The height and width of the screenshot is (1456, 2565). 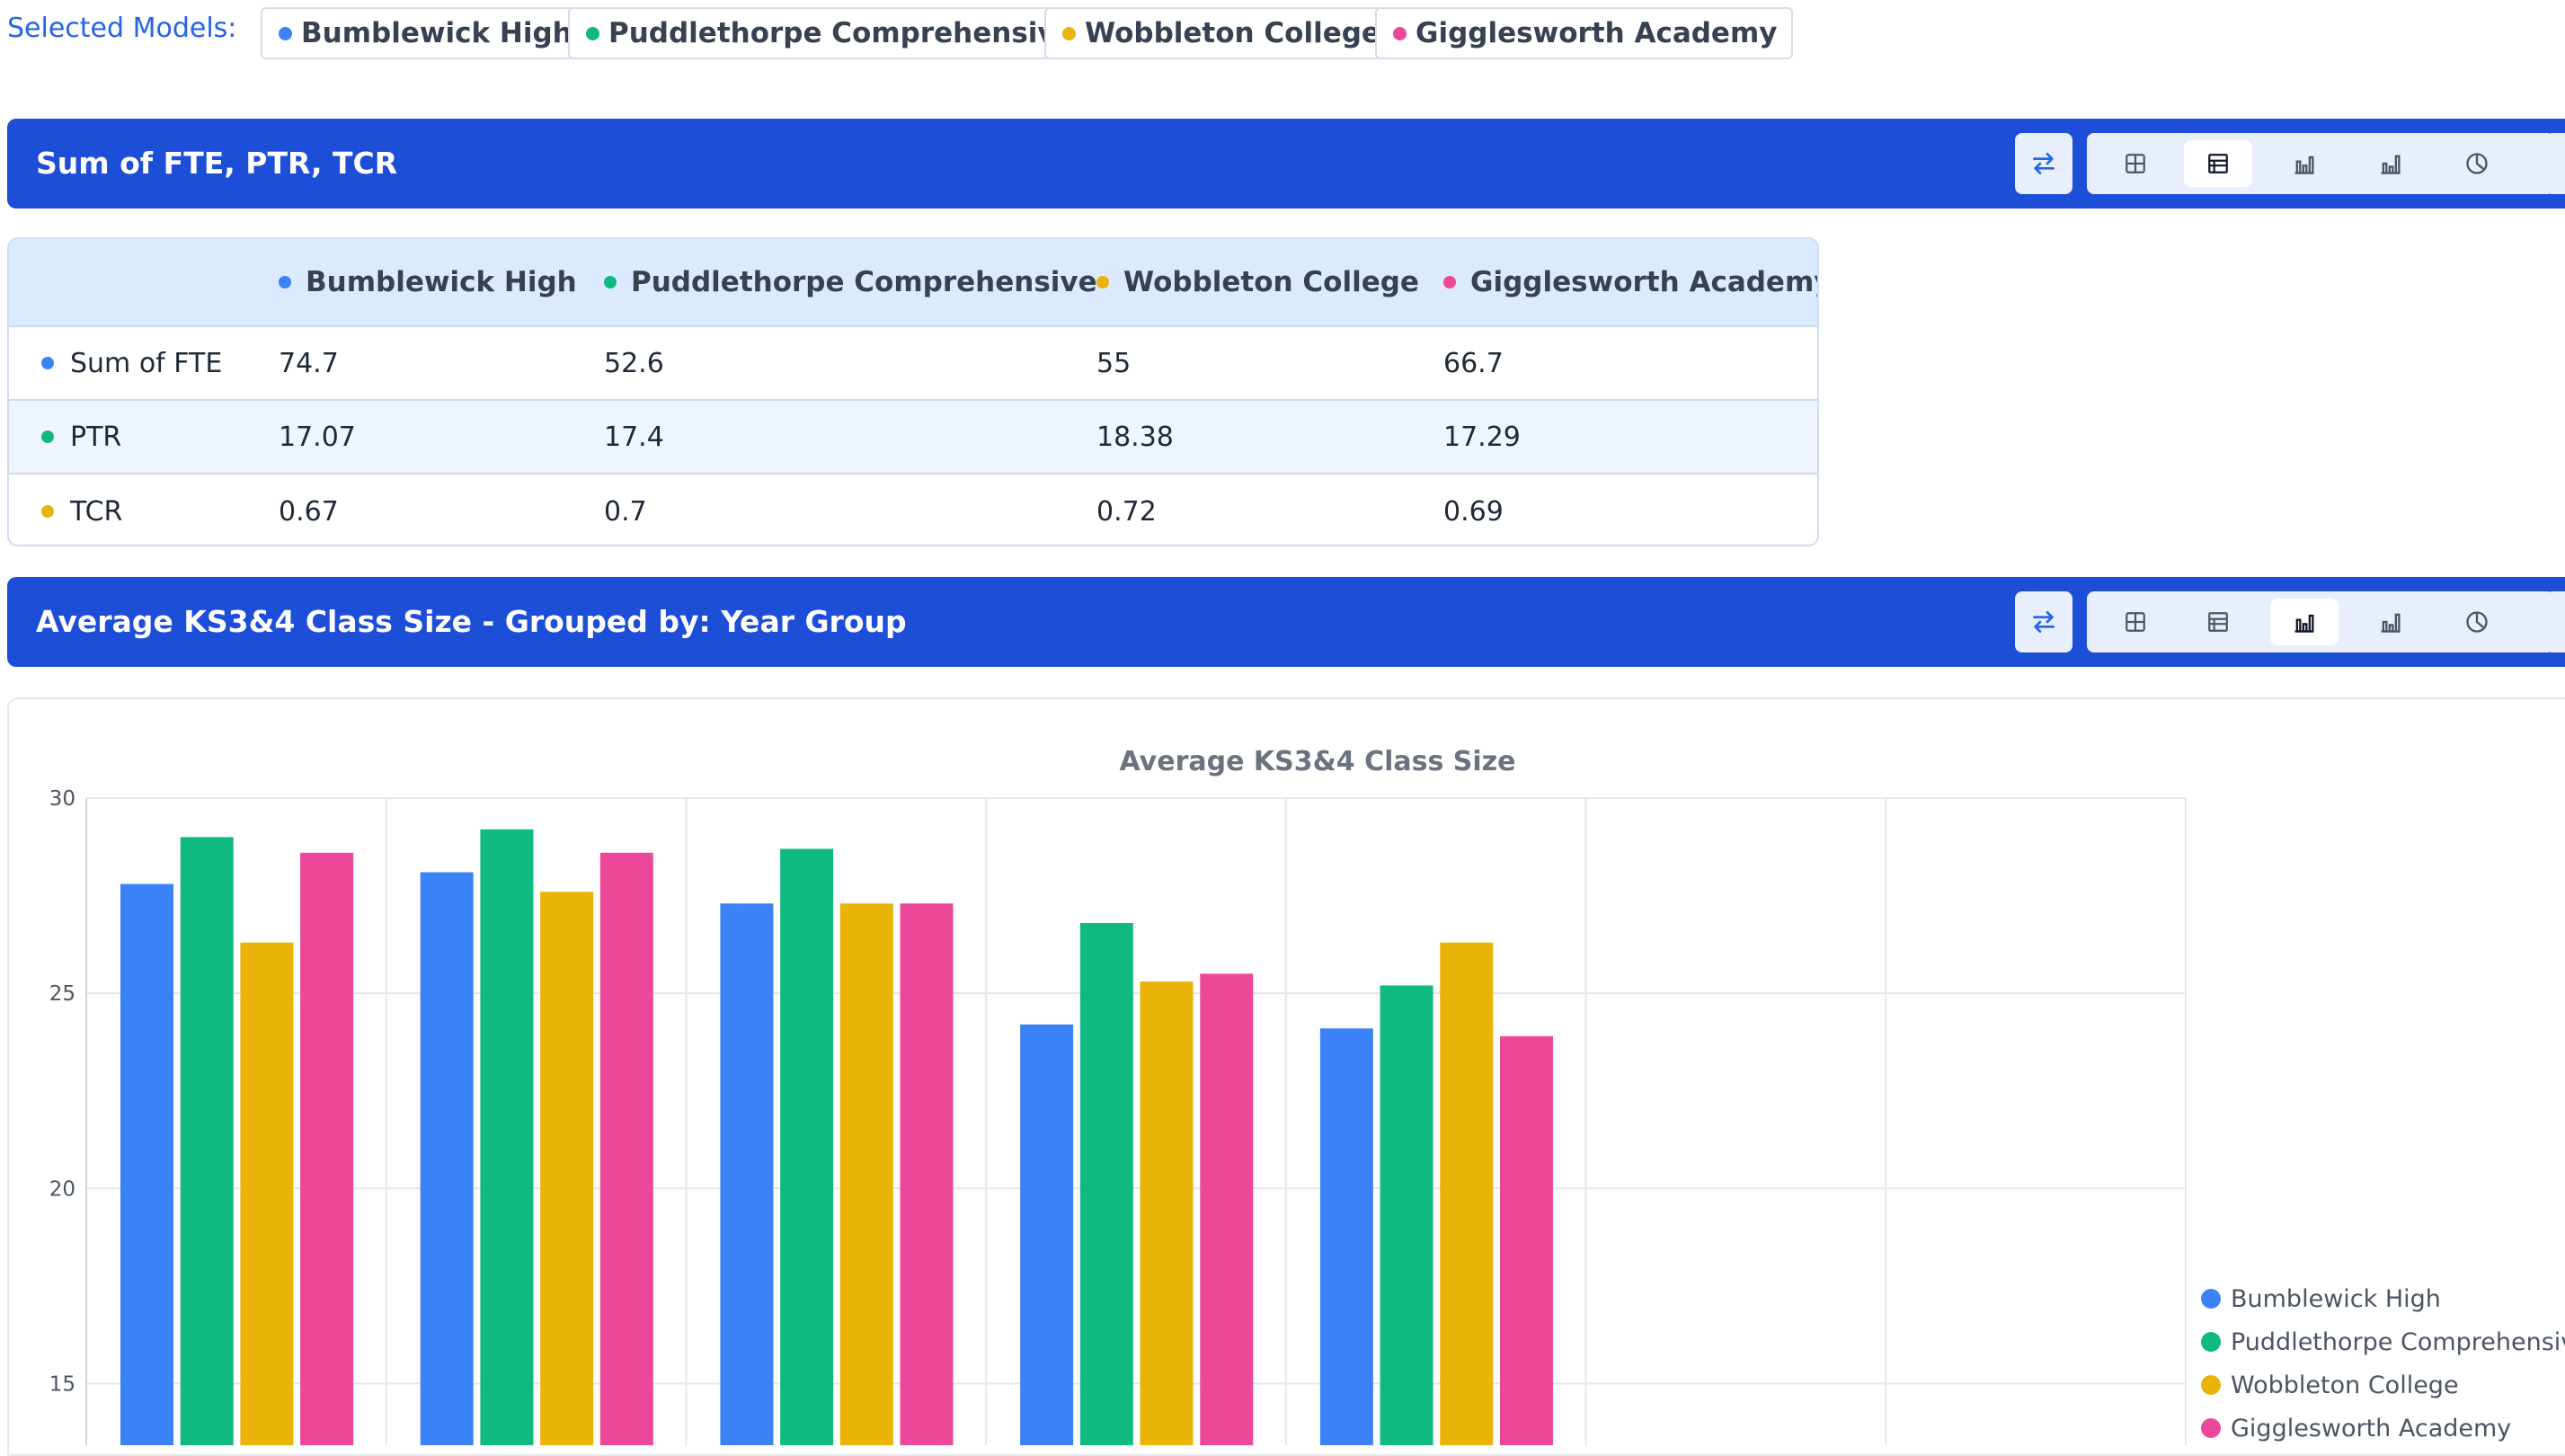 I want to click on column-header: Bumblewick High, so click(x=428, y=282).